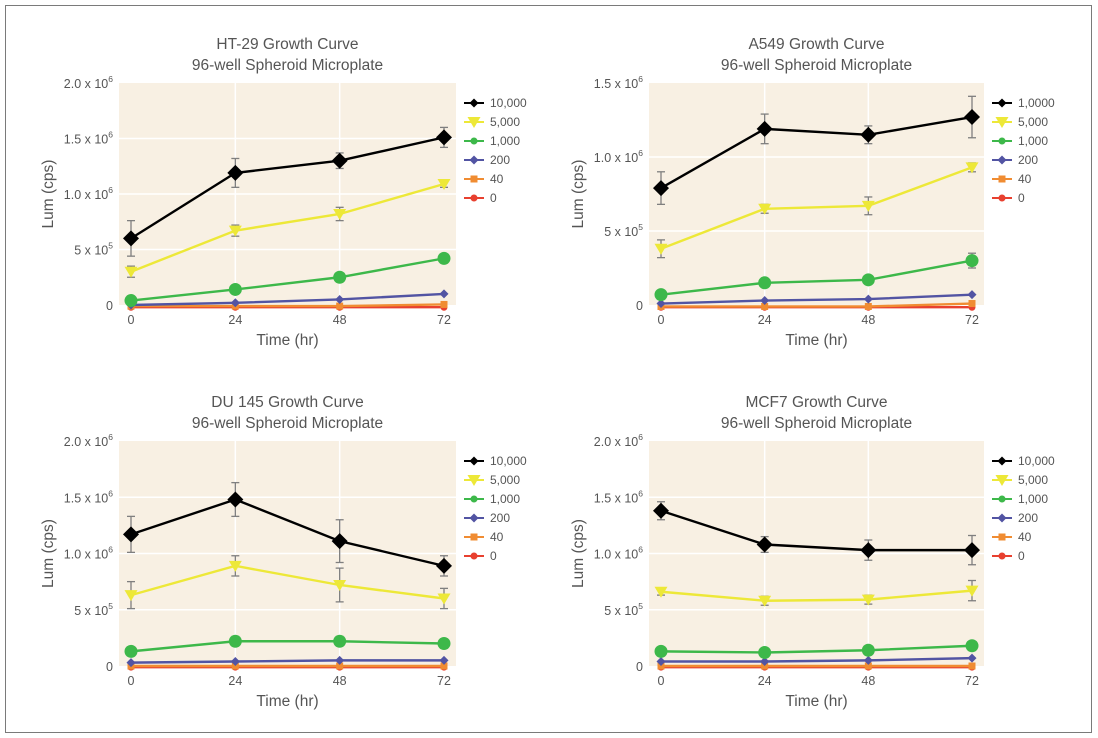  I want to click on legend-item-10-000: 10,000, so click(495, 461).